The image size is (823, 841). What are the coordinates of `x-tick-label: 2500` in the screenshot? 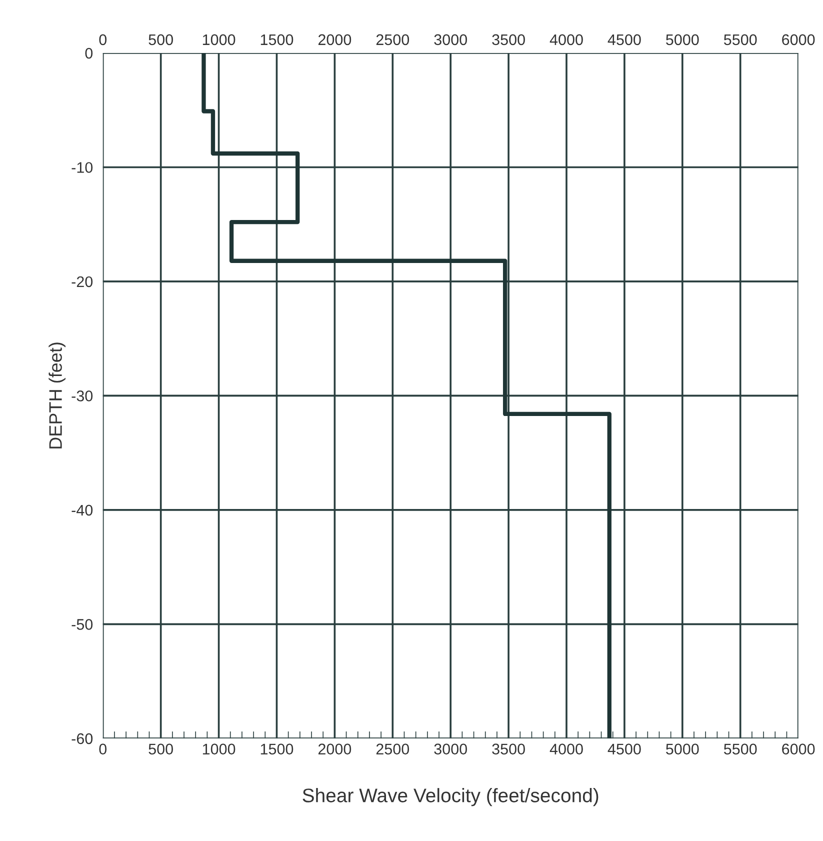 It's located at (393, 749).